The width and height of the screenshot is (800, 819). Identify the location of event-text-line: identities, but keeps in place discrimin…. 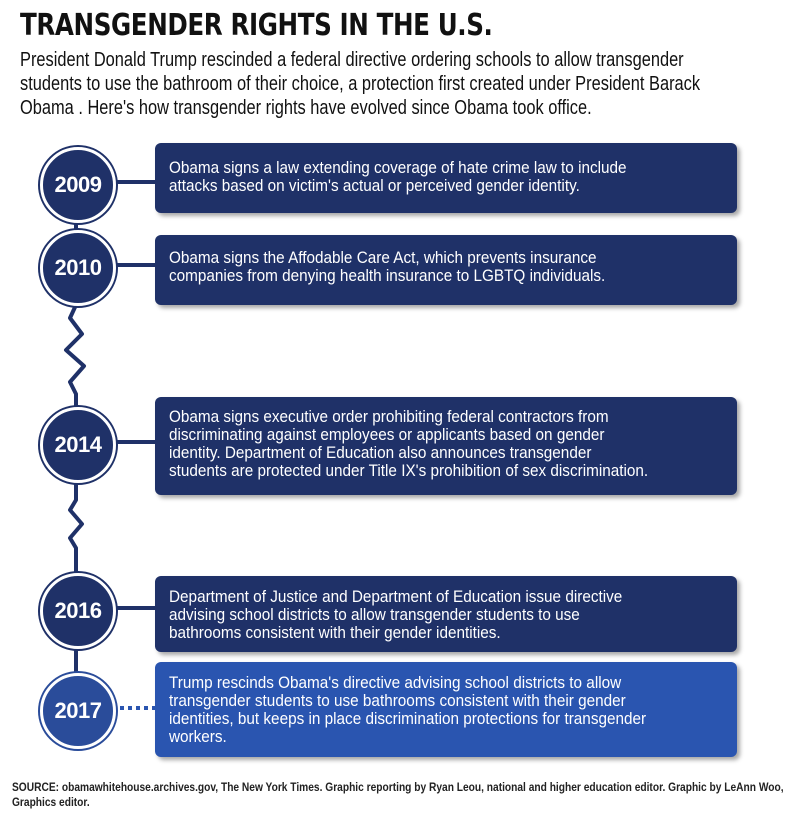
(408, 718).